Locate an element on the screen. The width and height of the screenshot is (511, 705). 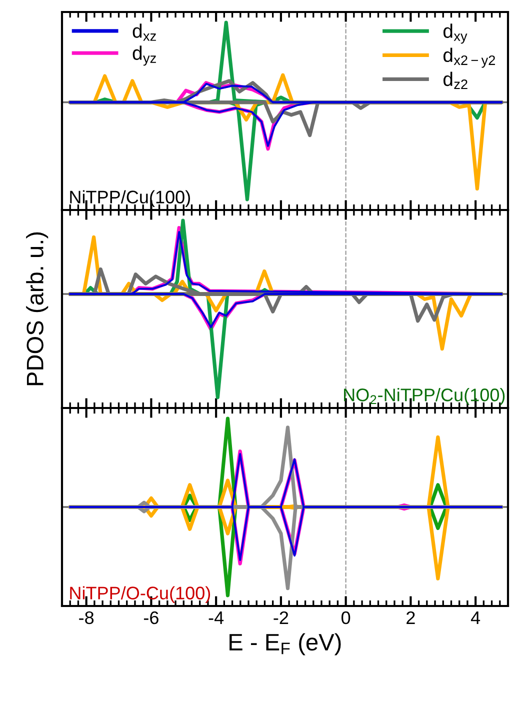
x-tick-label: 4 is located at coordinates (475, 618).